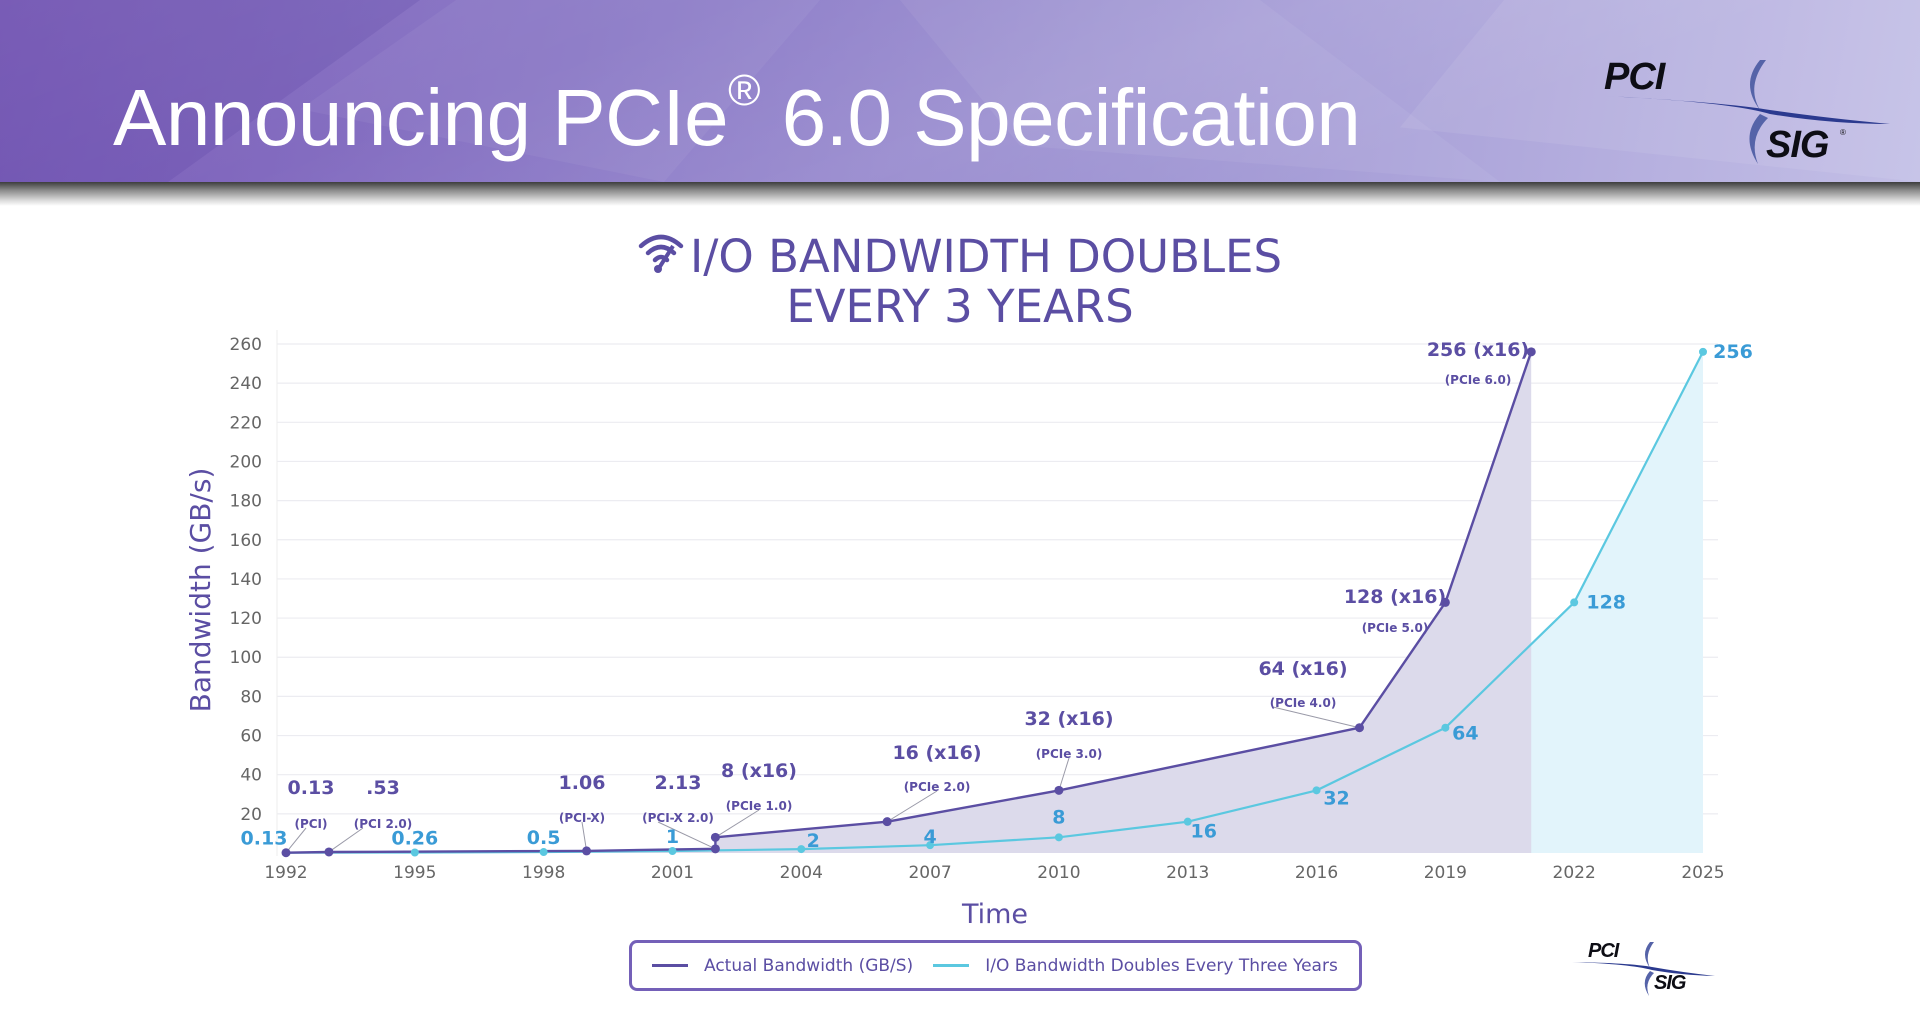 The height and width of the screenshot is (1019, 1920). I want to click on x-tick-label: 2004, so click(801, 873).